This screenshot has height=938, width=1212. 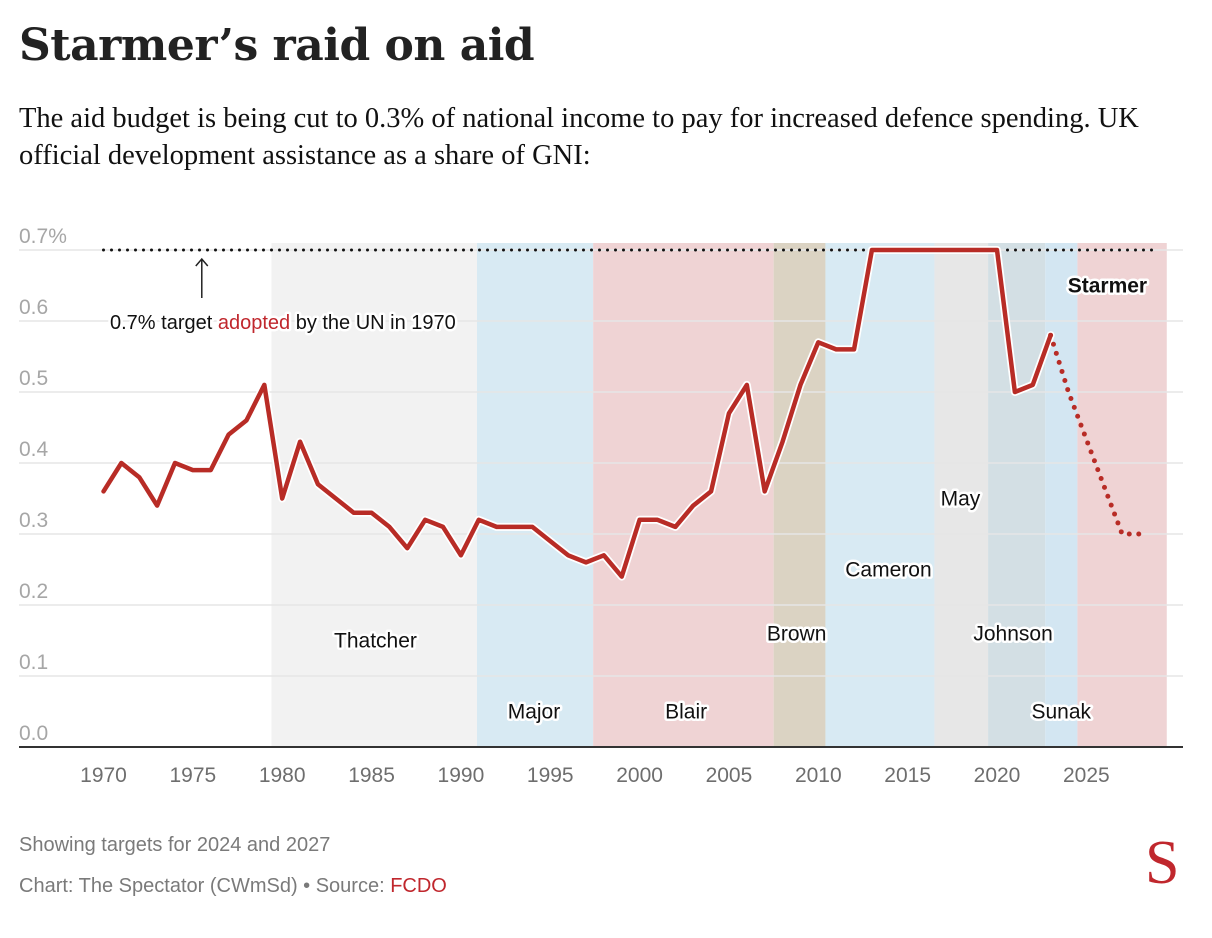 What do you see at coordinates (683, 495) in the screenshot?
I see `band-blair` at bounding box center [683, 495].